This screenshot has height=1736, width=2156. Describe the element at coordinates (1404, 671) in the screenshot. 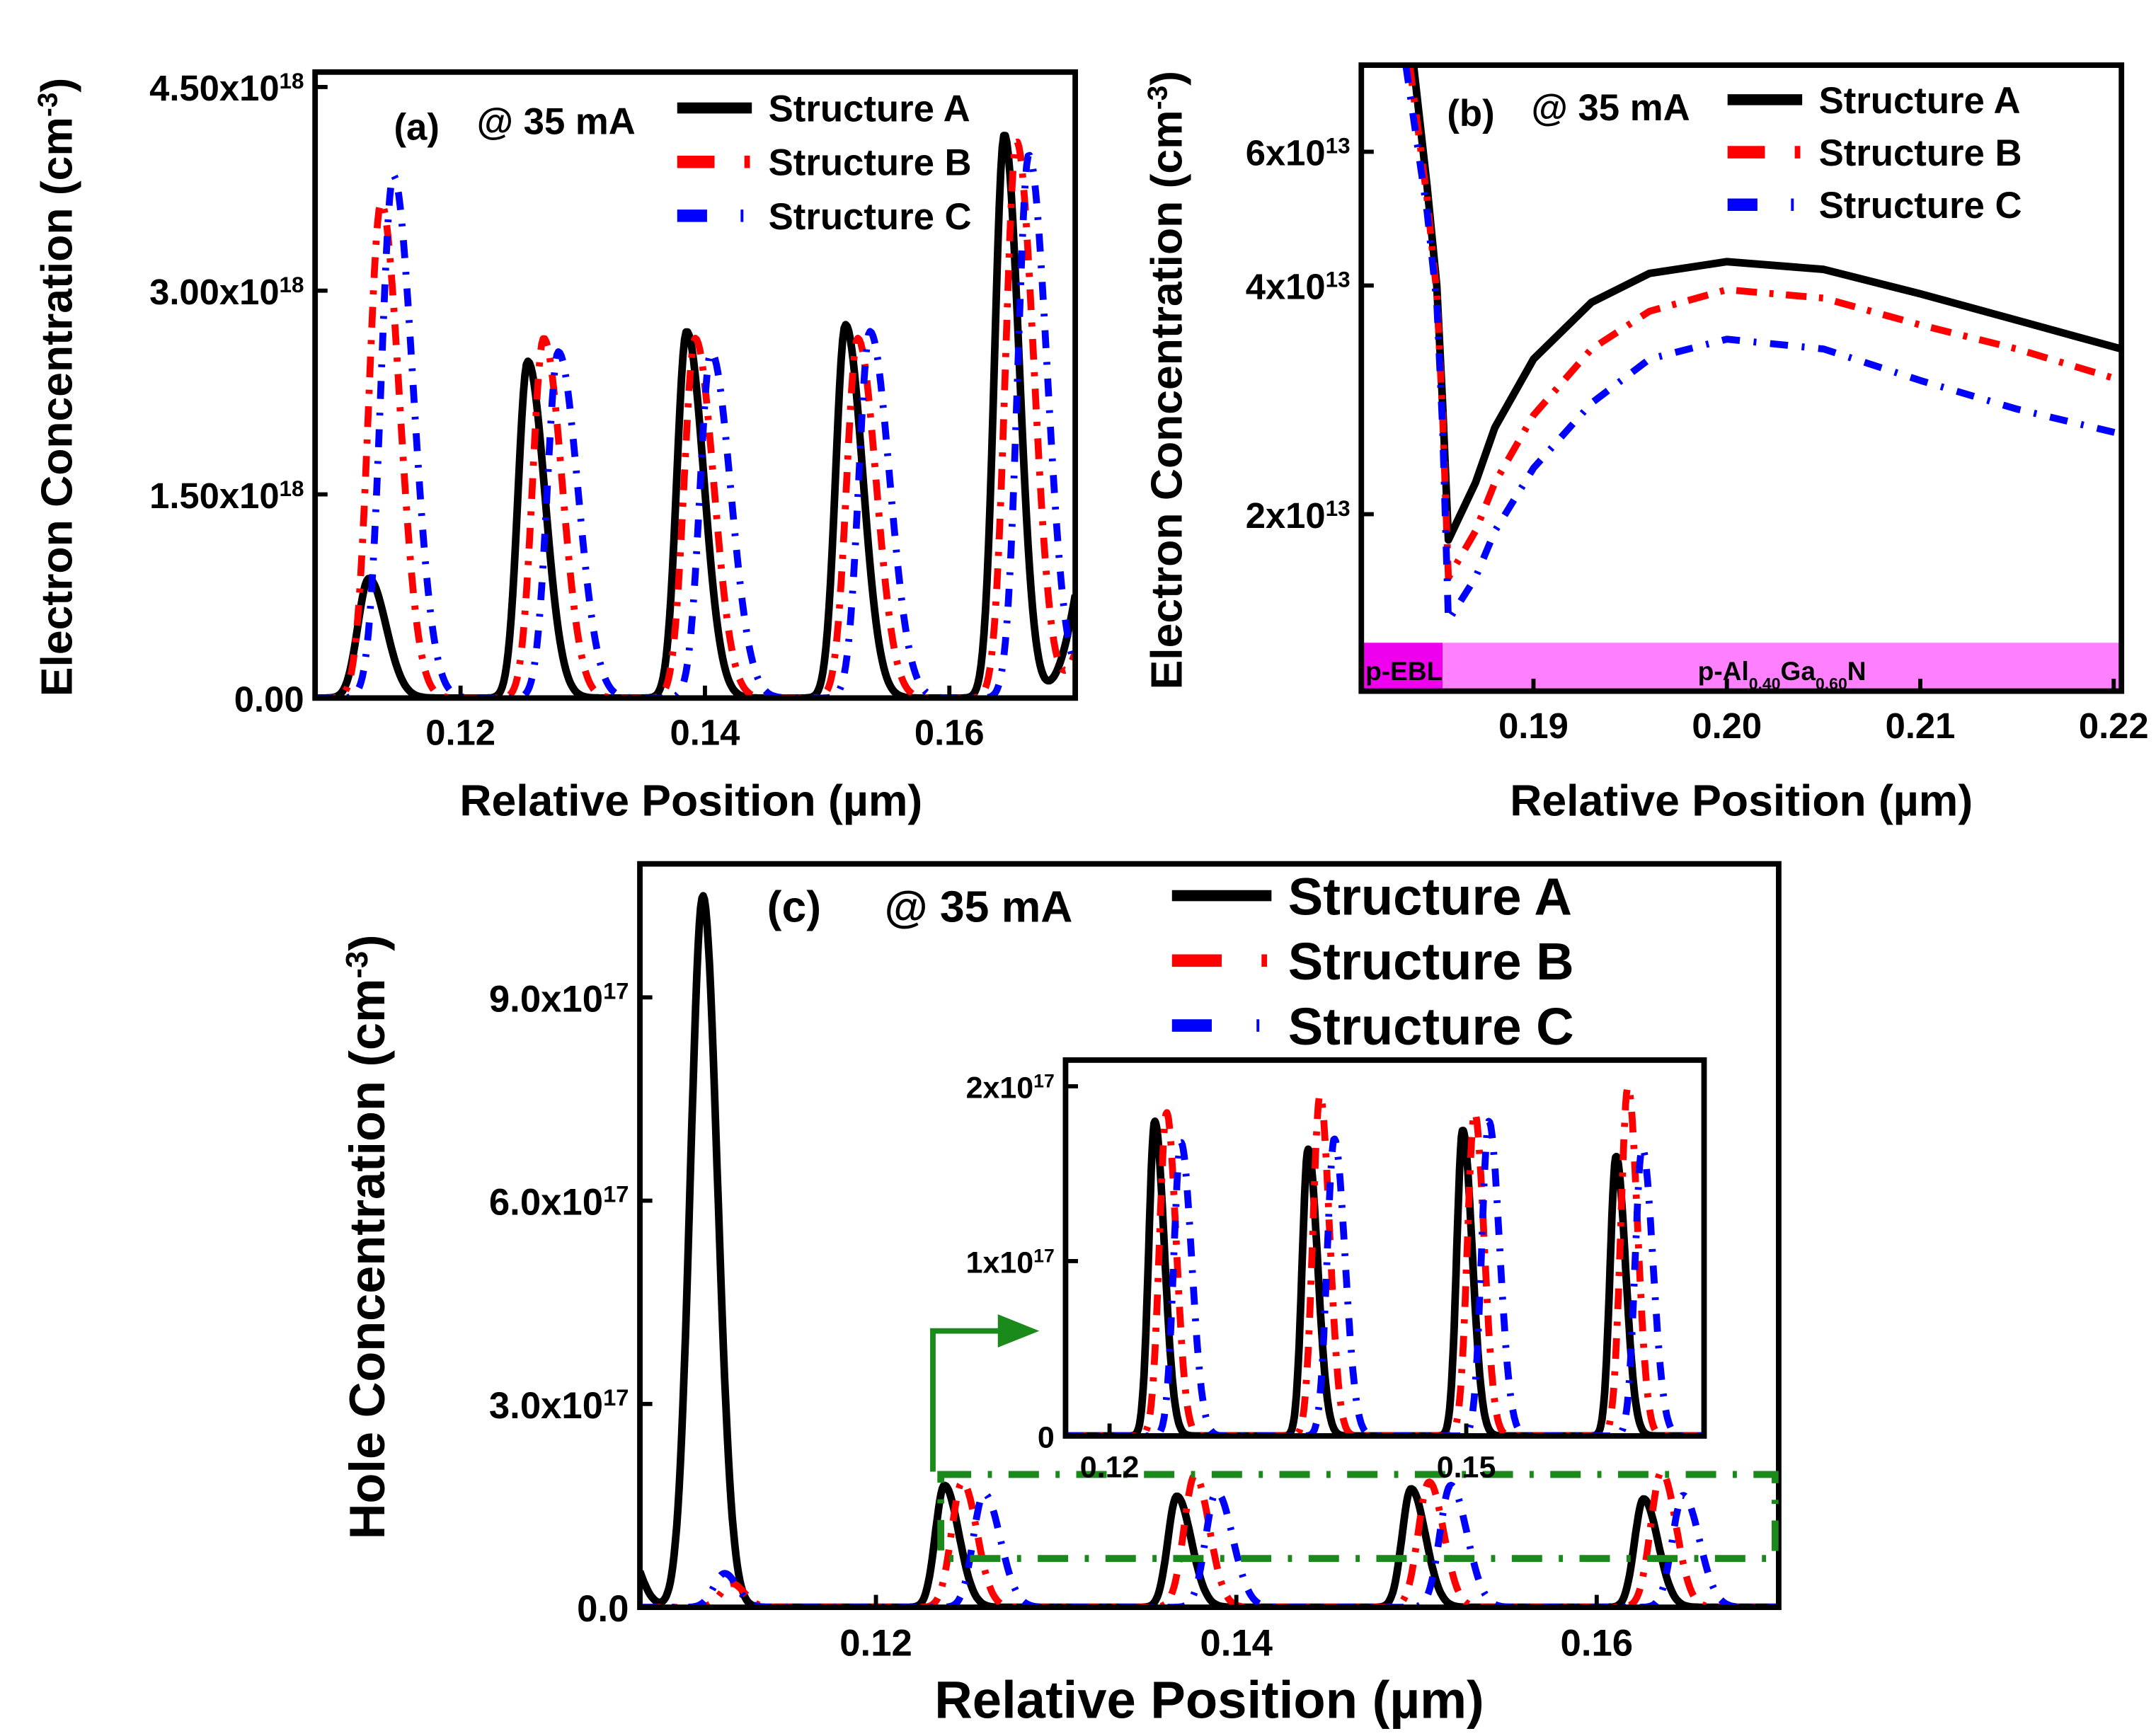

I see `region-label-0: p-EBL` at that location.